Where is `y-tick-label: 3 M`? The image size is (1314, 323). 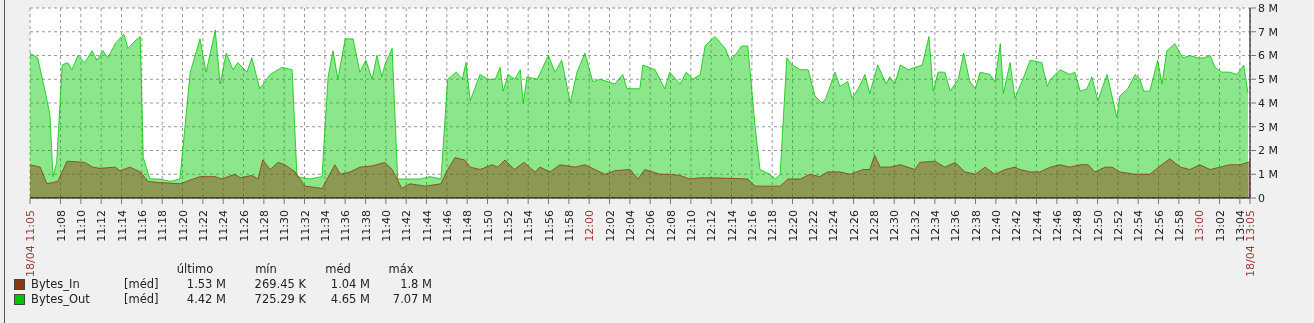
y-tick-label: 3 M is located at coordinates (1268, 127).